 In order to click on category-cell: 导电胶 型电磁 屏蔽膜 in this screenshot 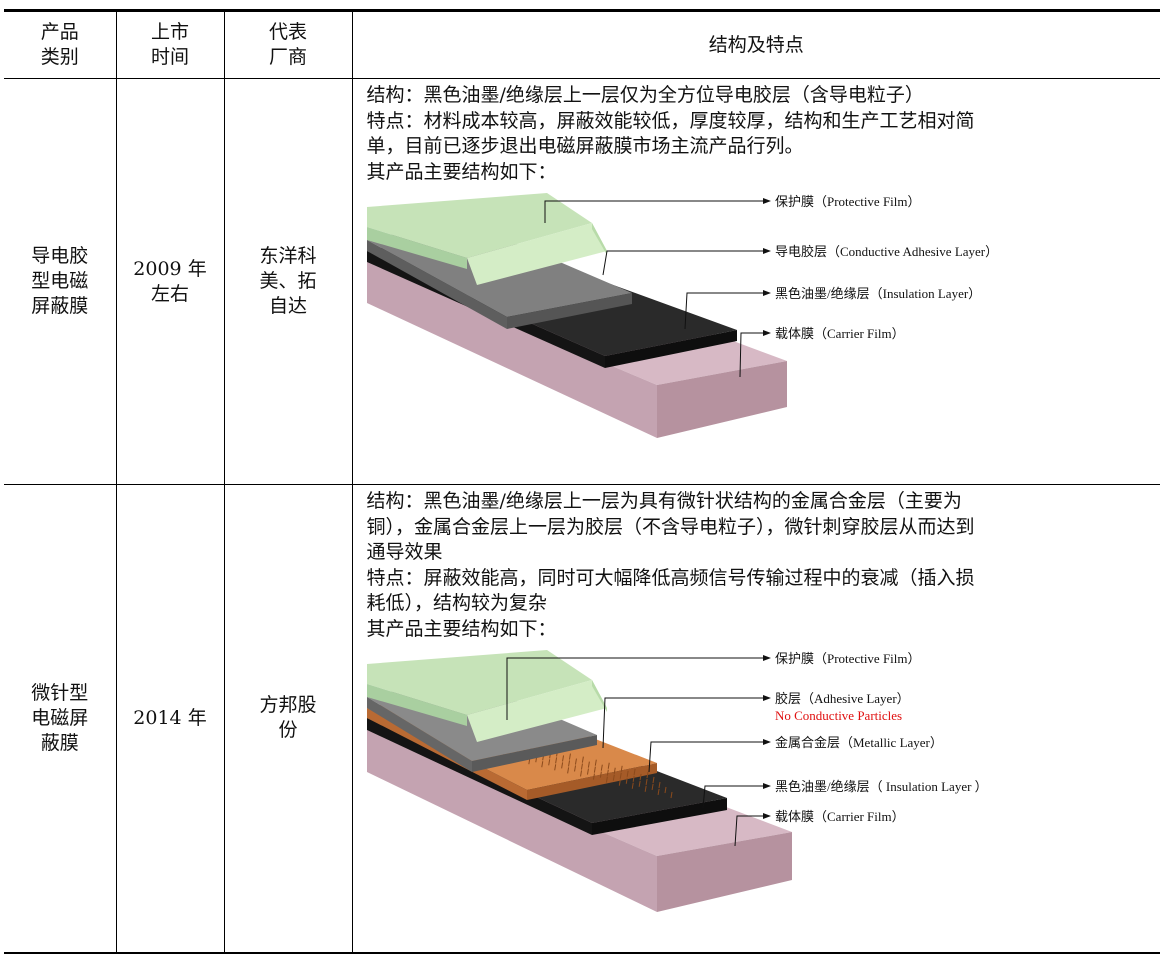, I will do `click(60, 281)`.